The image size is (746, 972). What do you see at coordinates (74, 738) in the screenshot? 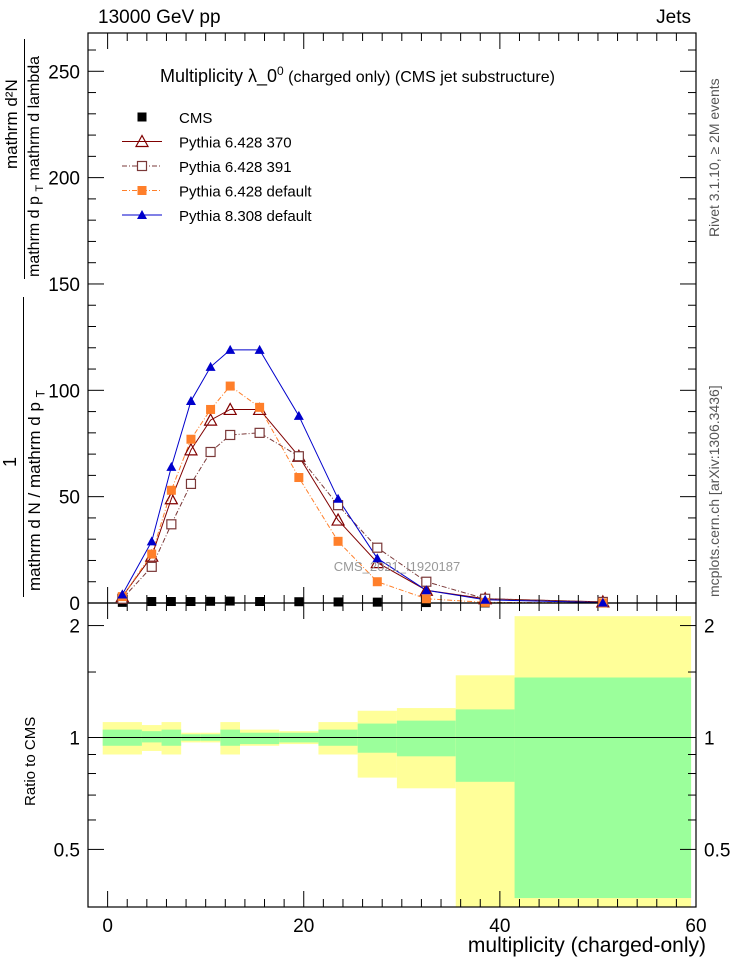
I see `ratio-y-tick-label: 1` at bounding box center [74, 738].